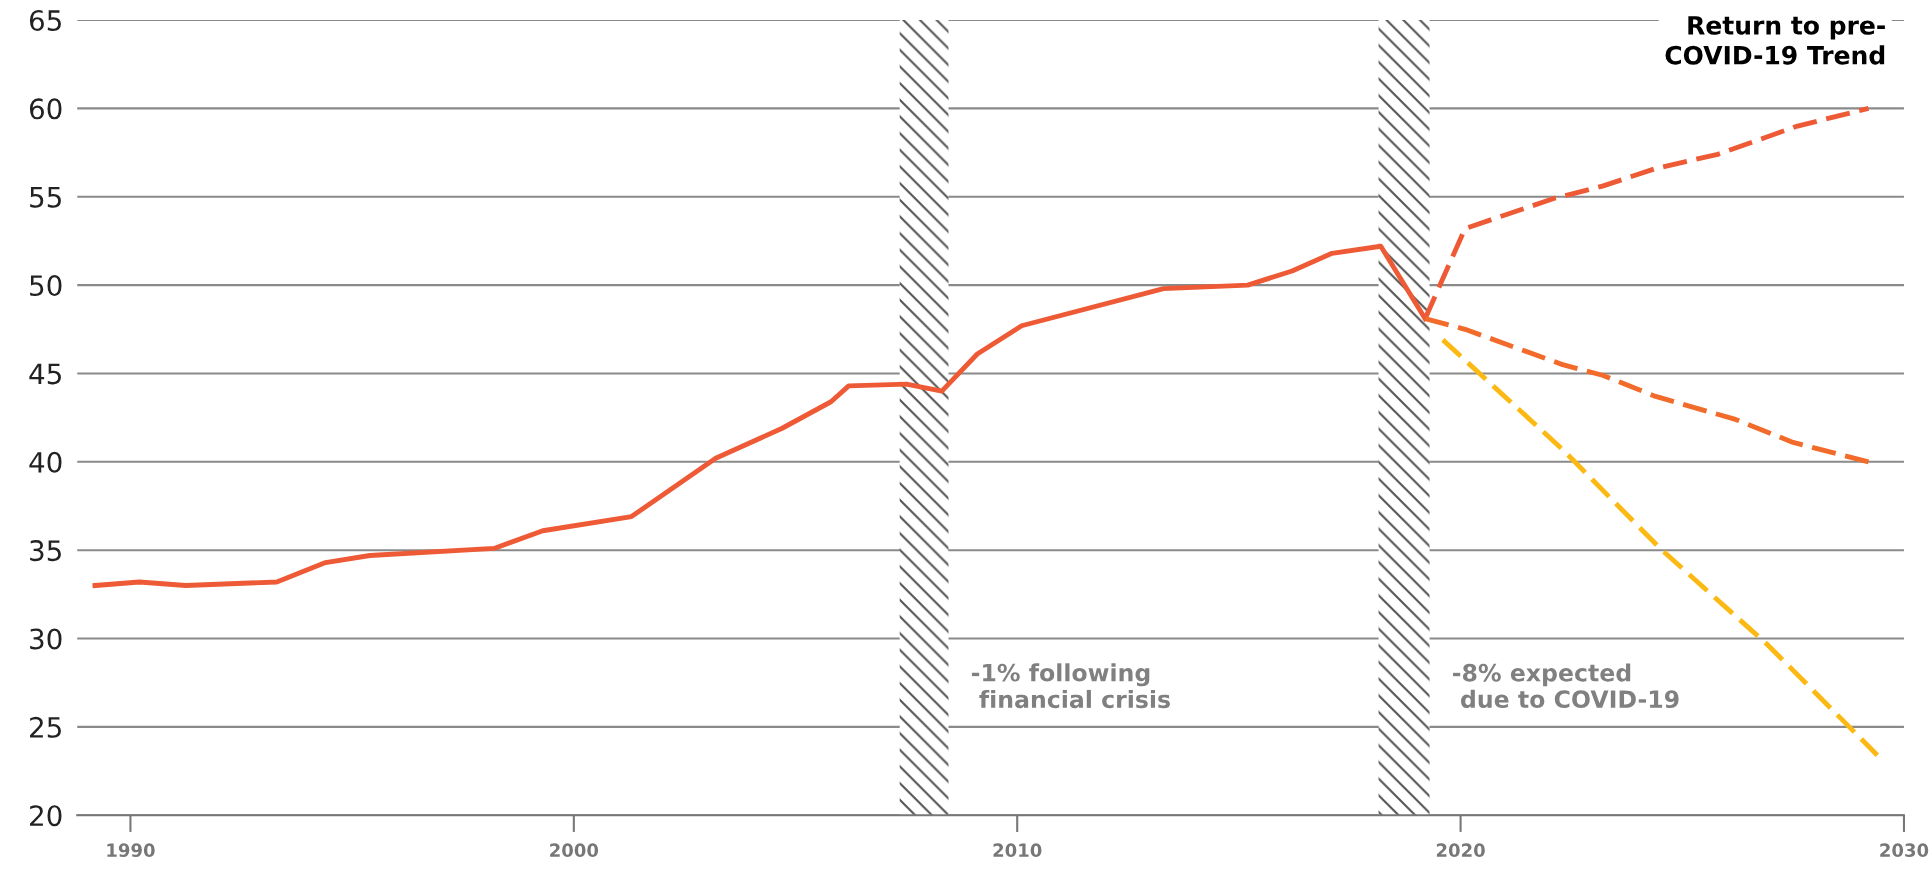  What do you see at coordinates (1904, 850) in the screenshot?
I see `x-tick-label: 2030` at bounding box center [1904, 850].